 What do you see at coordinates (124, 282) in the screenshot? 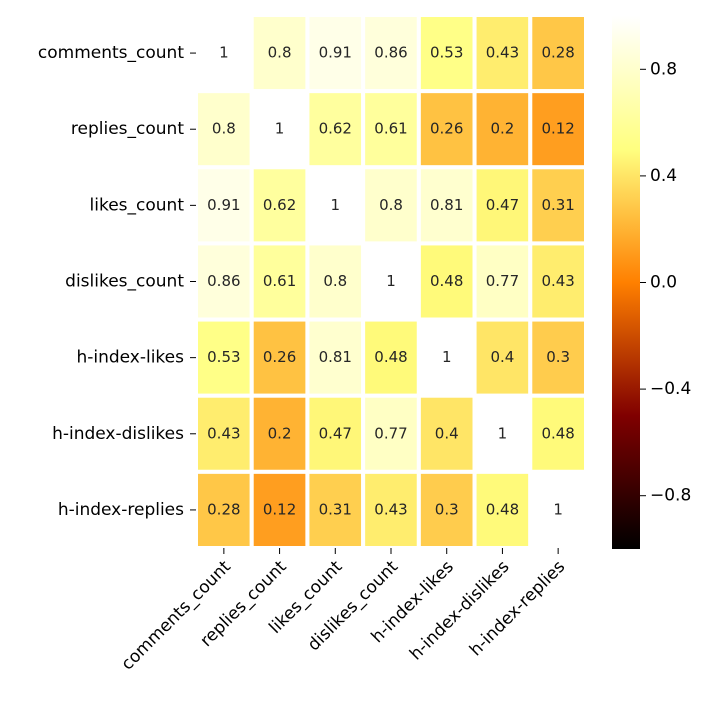
I see `y-tick-label: dislikes_count` at bounding box center [124, 282].